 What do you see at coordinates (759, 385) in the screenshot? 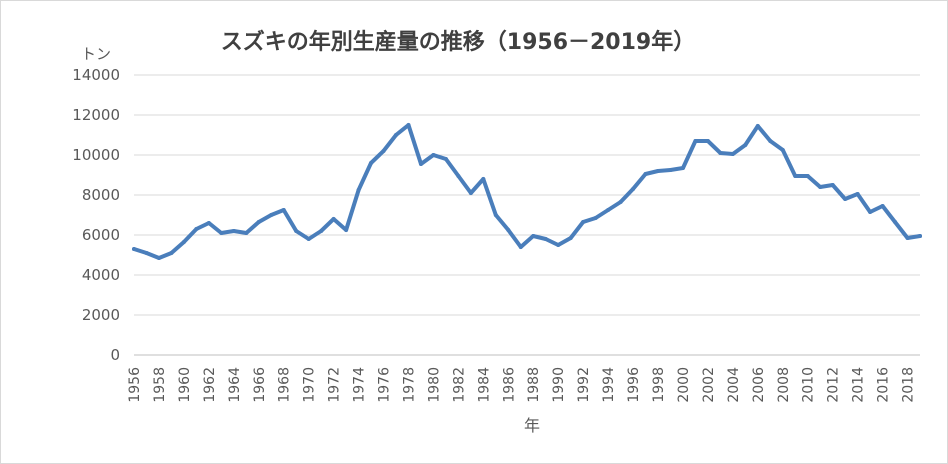
I see `x-tick-label: 2006` at bounding box center [759, 385].